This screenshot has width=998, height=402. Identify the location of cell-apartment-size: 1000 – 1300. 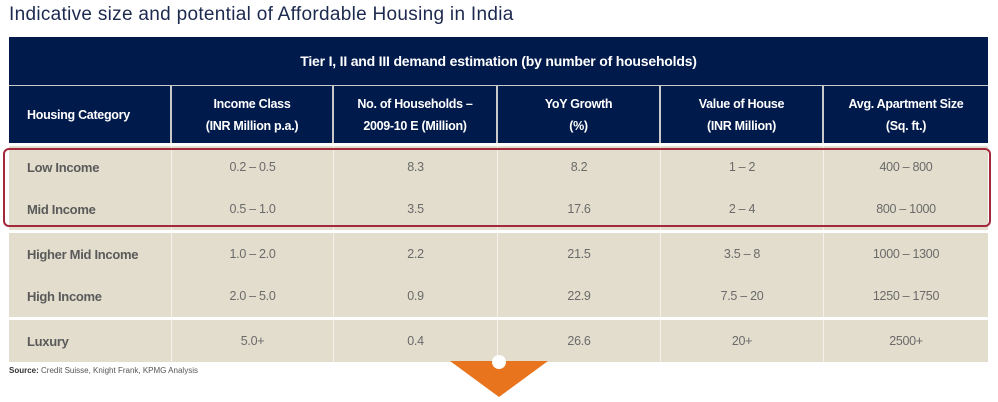
(906, 254).